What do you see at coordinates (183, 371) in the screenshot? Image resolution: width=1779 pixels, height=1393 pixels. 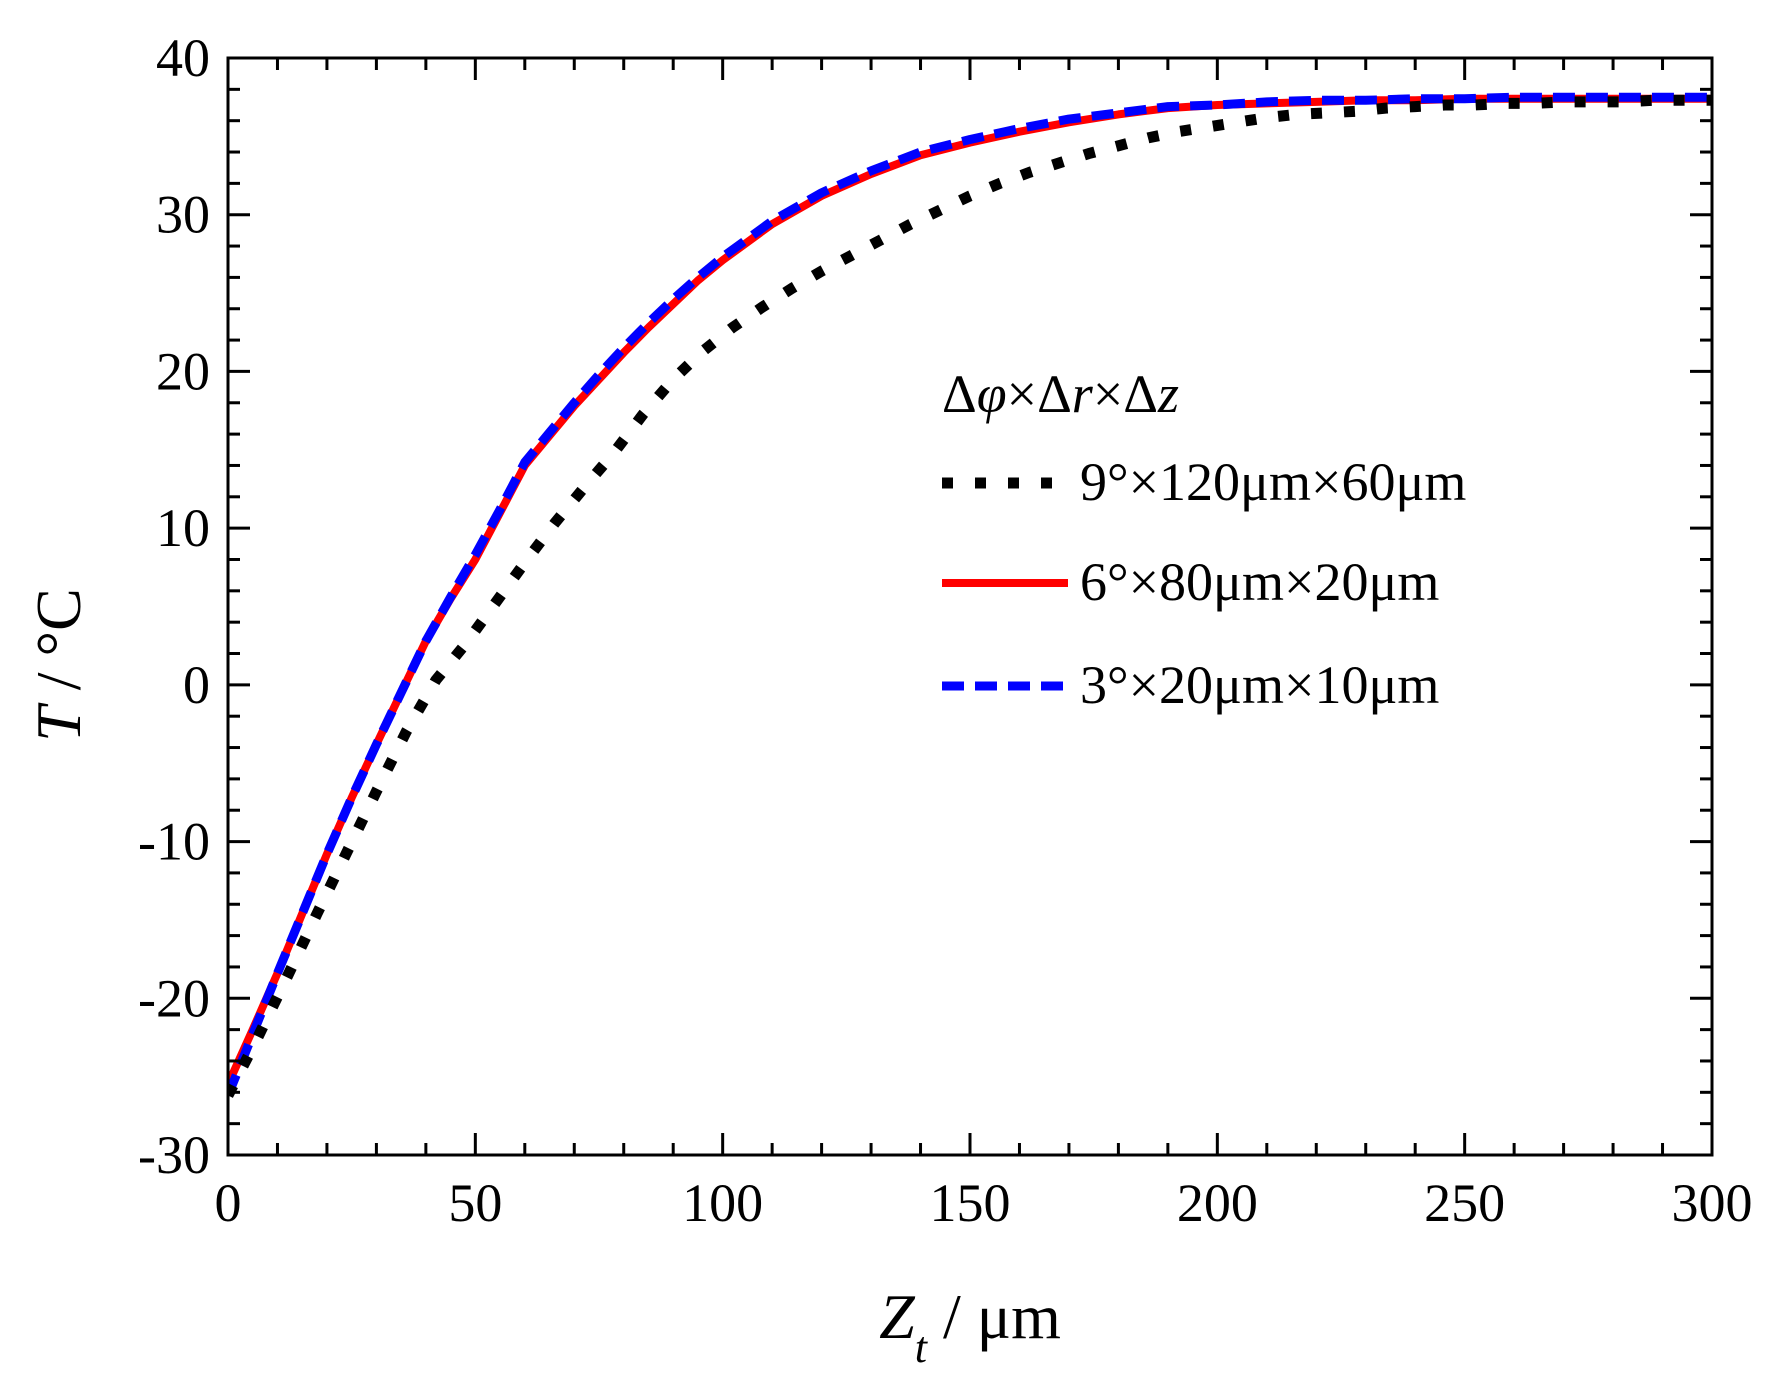 I see `y-tick-label: 20` at bounding box center [183, 371].